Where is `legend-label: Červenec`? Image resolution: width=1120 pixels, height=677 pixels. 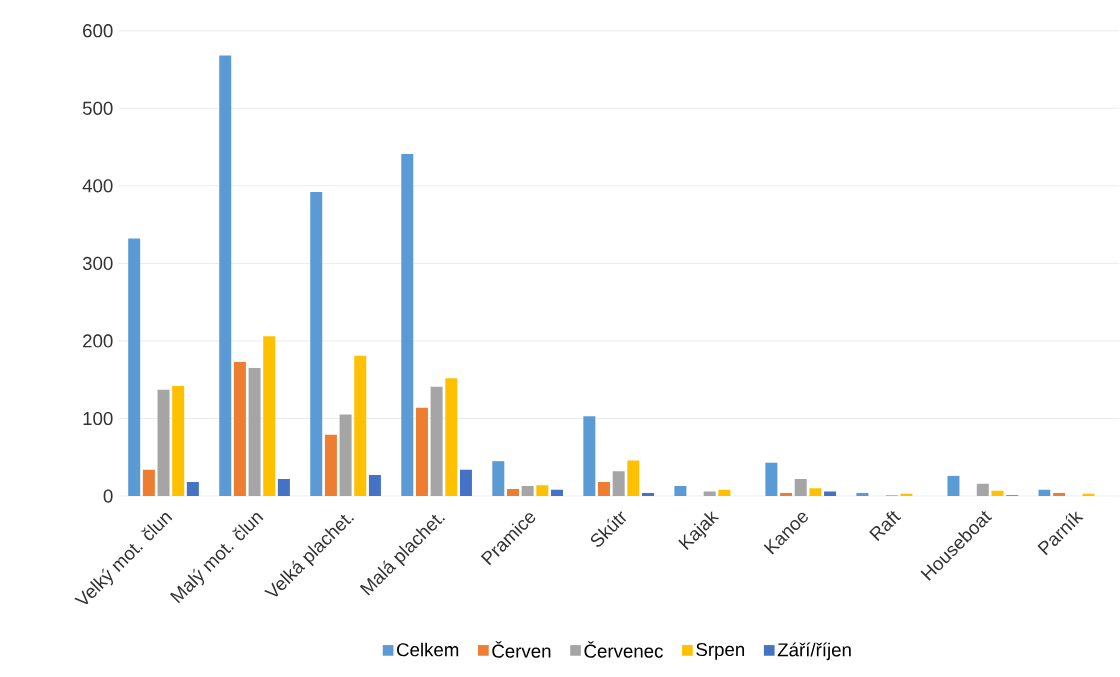 legend-label: Červenec is located at coordinates (623, 649).